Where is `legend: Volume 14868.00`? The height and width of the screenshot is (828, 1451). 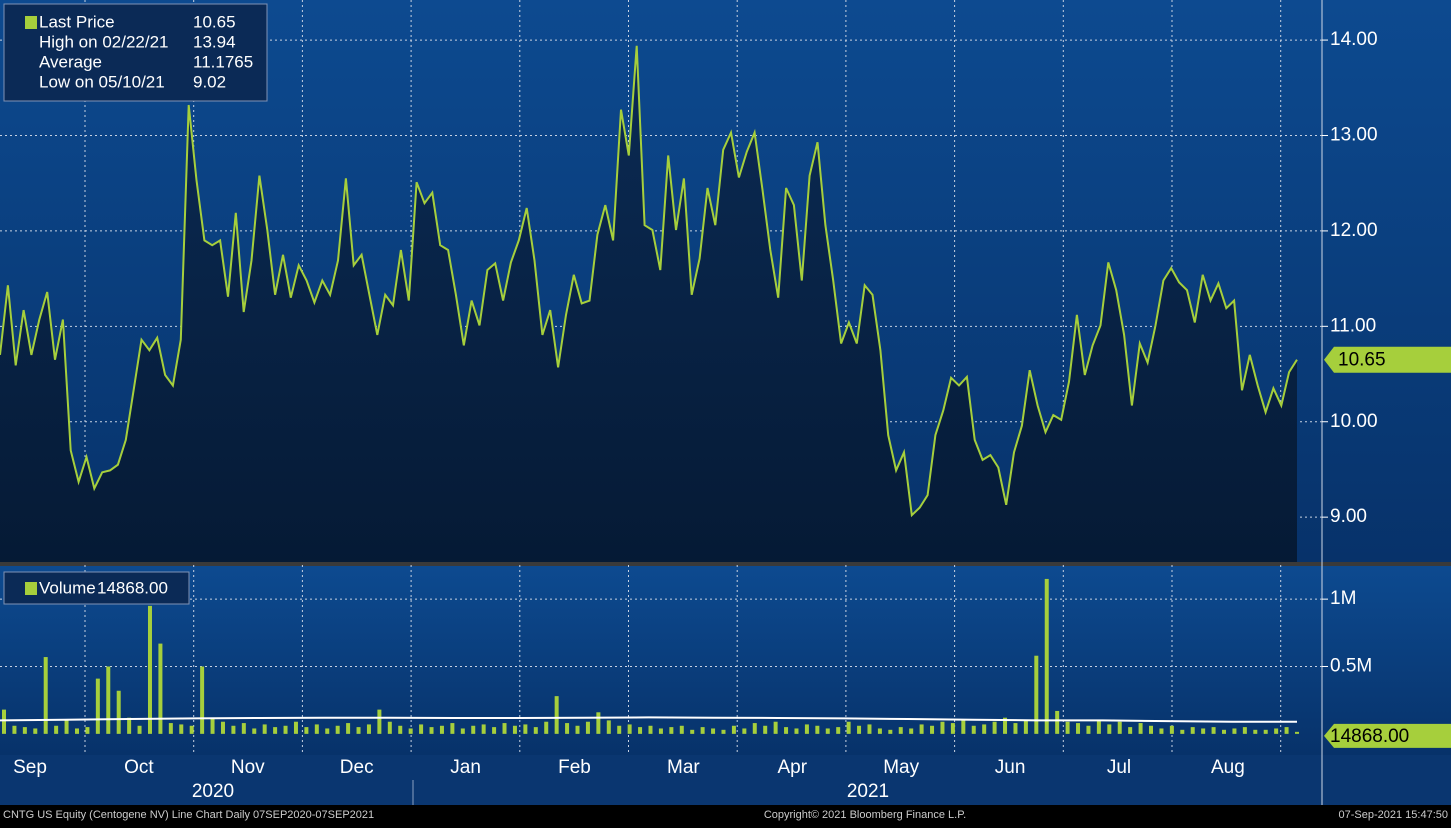
legend: Volume 14868.00 is located at coordinates (96, 588).